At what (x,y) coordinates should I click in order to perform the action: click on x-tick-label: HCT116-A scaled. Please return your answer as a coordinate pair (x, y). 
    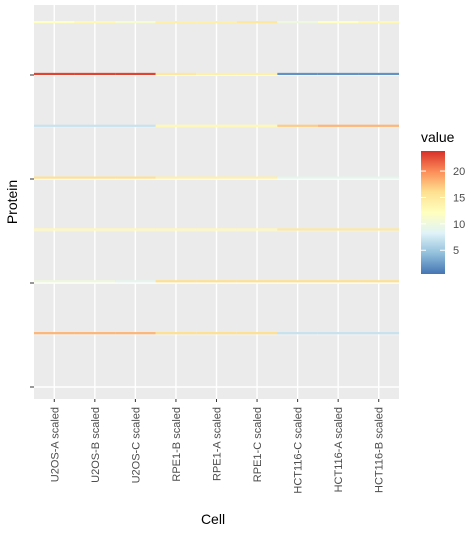
    Looking at the image, I should click on (339, 449).